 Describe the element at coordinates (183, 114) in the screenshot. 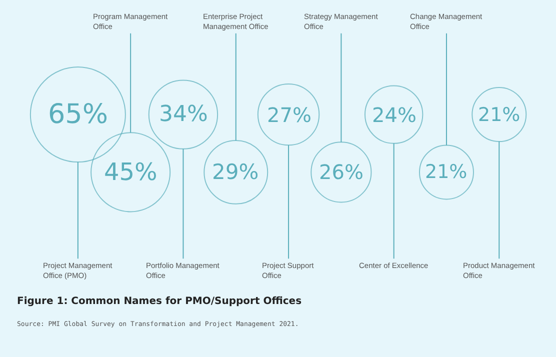

I see `data-label: 34%` at that location.